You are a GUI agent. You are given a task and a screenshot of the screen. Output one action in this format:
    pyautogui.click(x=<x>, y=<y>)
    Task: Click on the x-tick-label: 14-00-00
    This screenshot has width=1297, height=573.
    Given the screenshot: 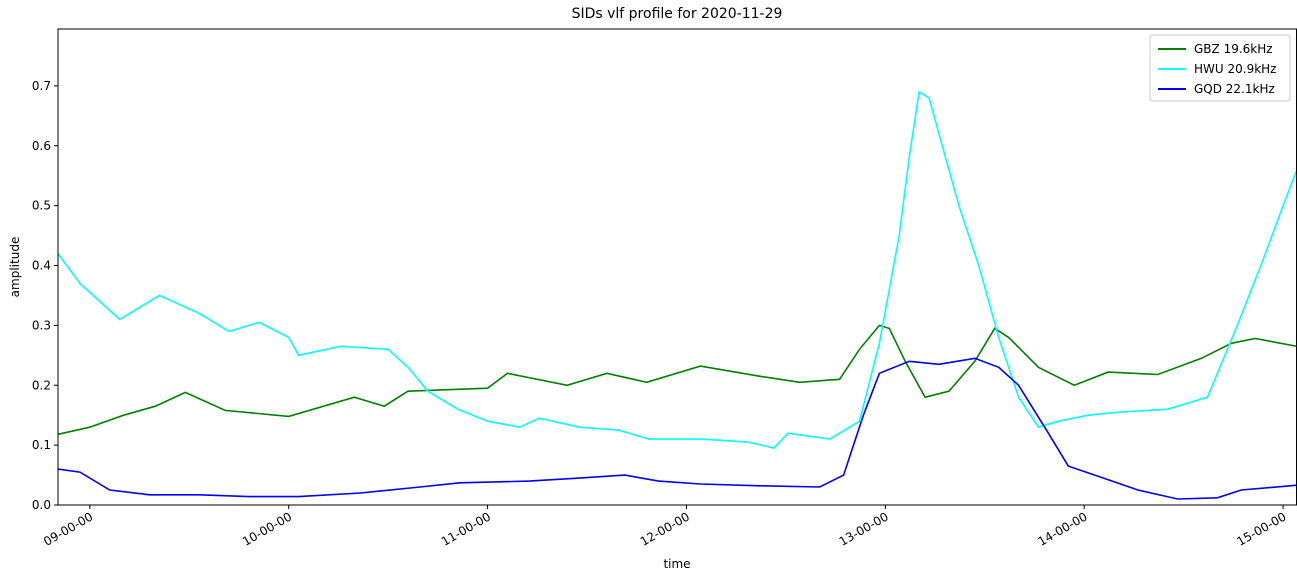 What is the action you would take?
    pyautogui.click(x=1063, y=528)
    